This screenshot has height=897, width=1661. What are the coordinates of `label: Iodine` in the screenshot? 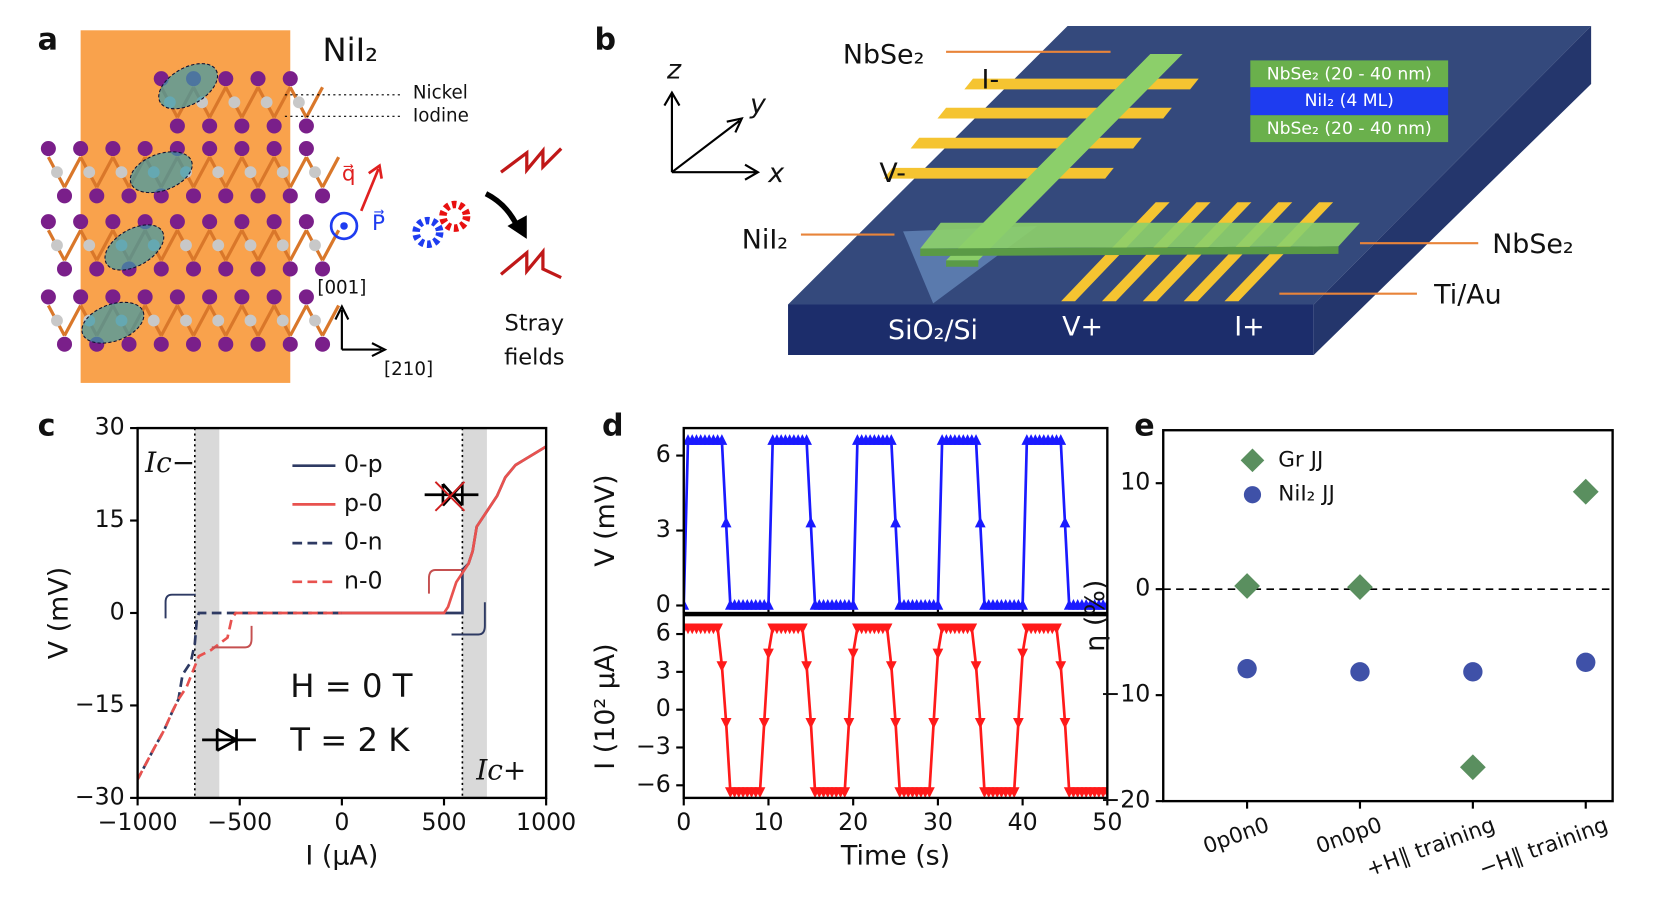 It's located at (441, 115).